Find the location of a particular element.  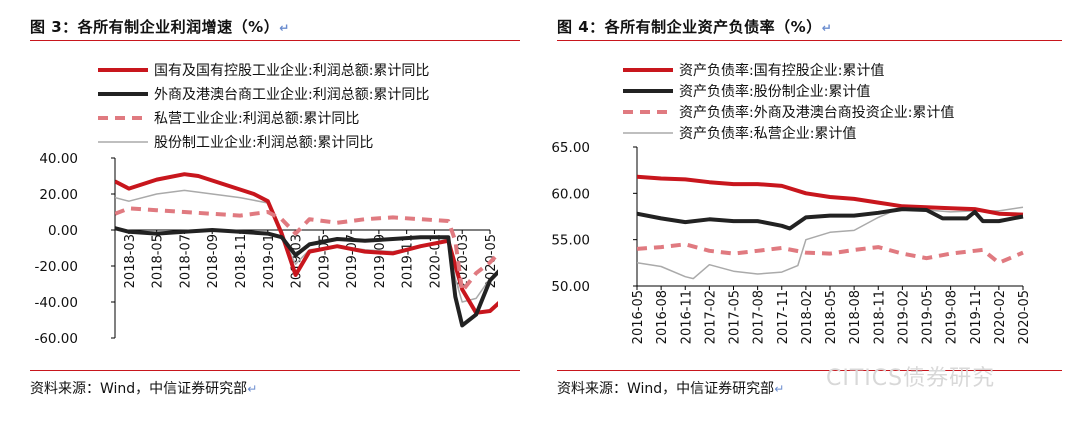

x-tick-label: 2019-05 is located at coordinates (928, 317).